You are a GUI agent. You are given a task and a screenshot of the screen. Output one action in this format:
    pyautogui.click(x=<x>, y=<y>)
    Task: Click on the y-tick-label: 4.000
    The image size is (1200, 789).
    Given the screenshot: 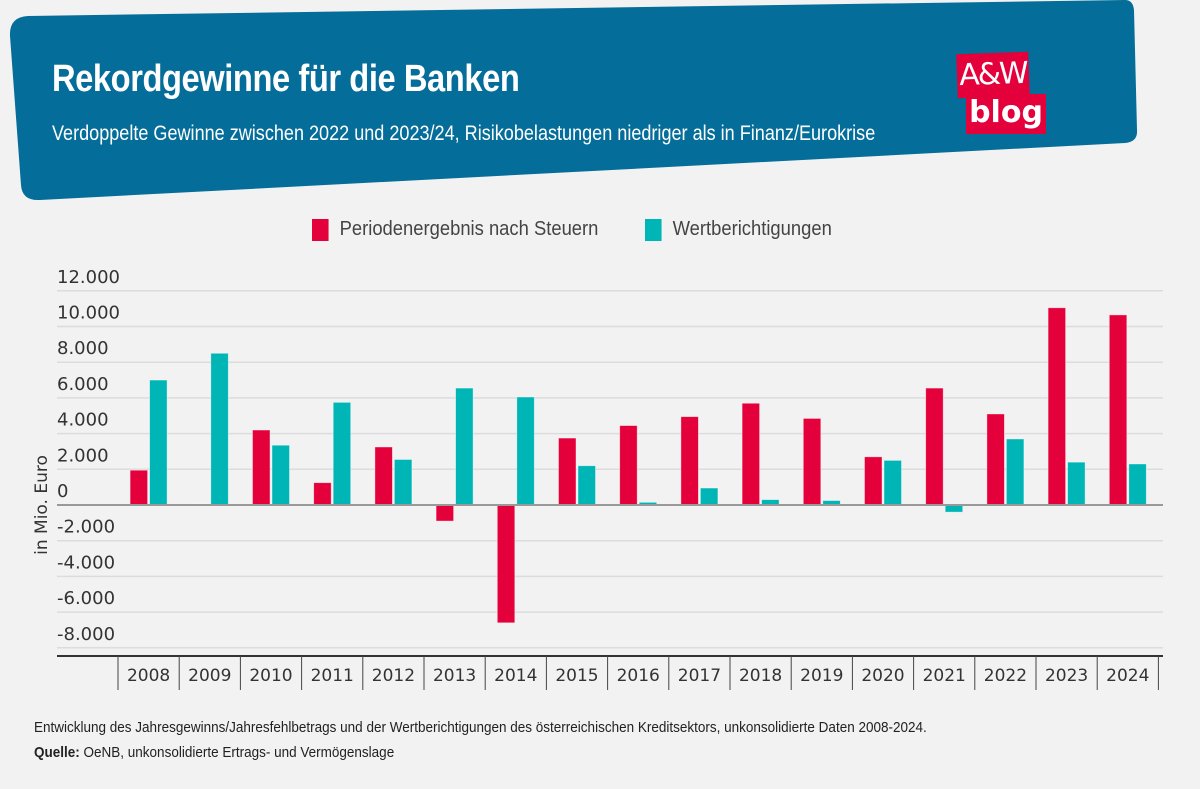 What is the action you would take?
    pyautogui.click(x=83, y=420)
    